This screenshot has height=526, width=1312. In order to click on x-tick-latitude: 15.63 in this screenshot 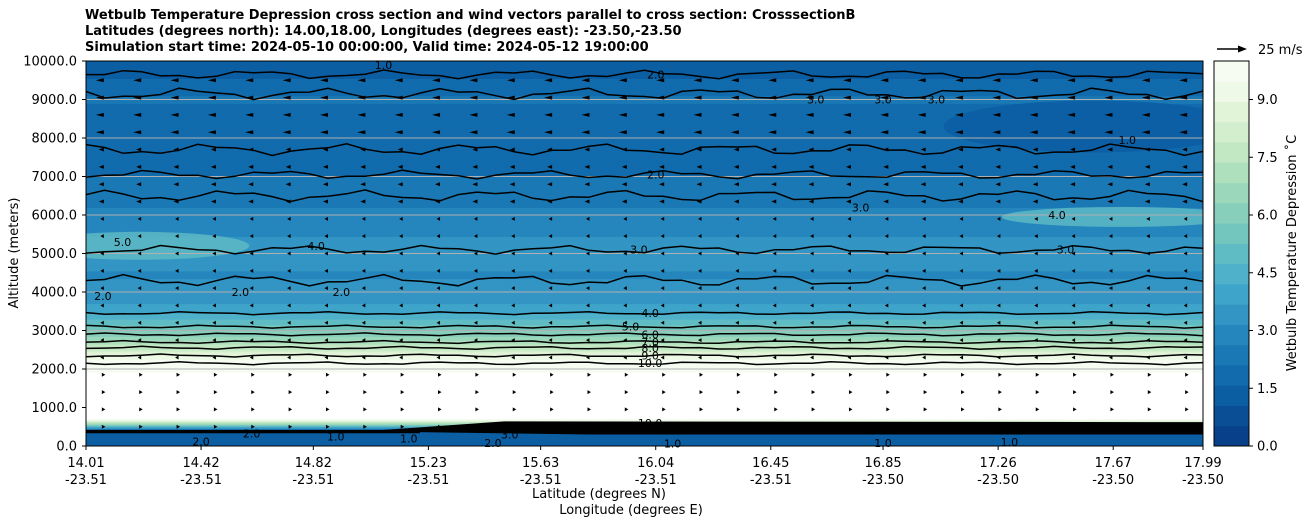, I will do `click(540, 463)`.